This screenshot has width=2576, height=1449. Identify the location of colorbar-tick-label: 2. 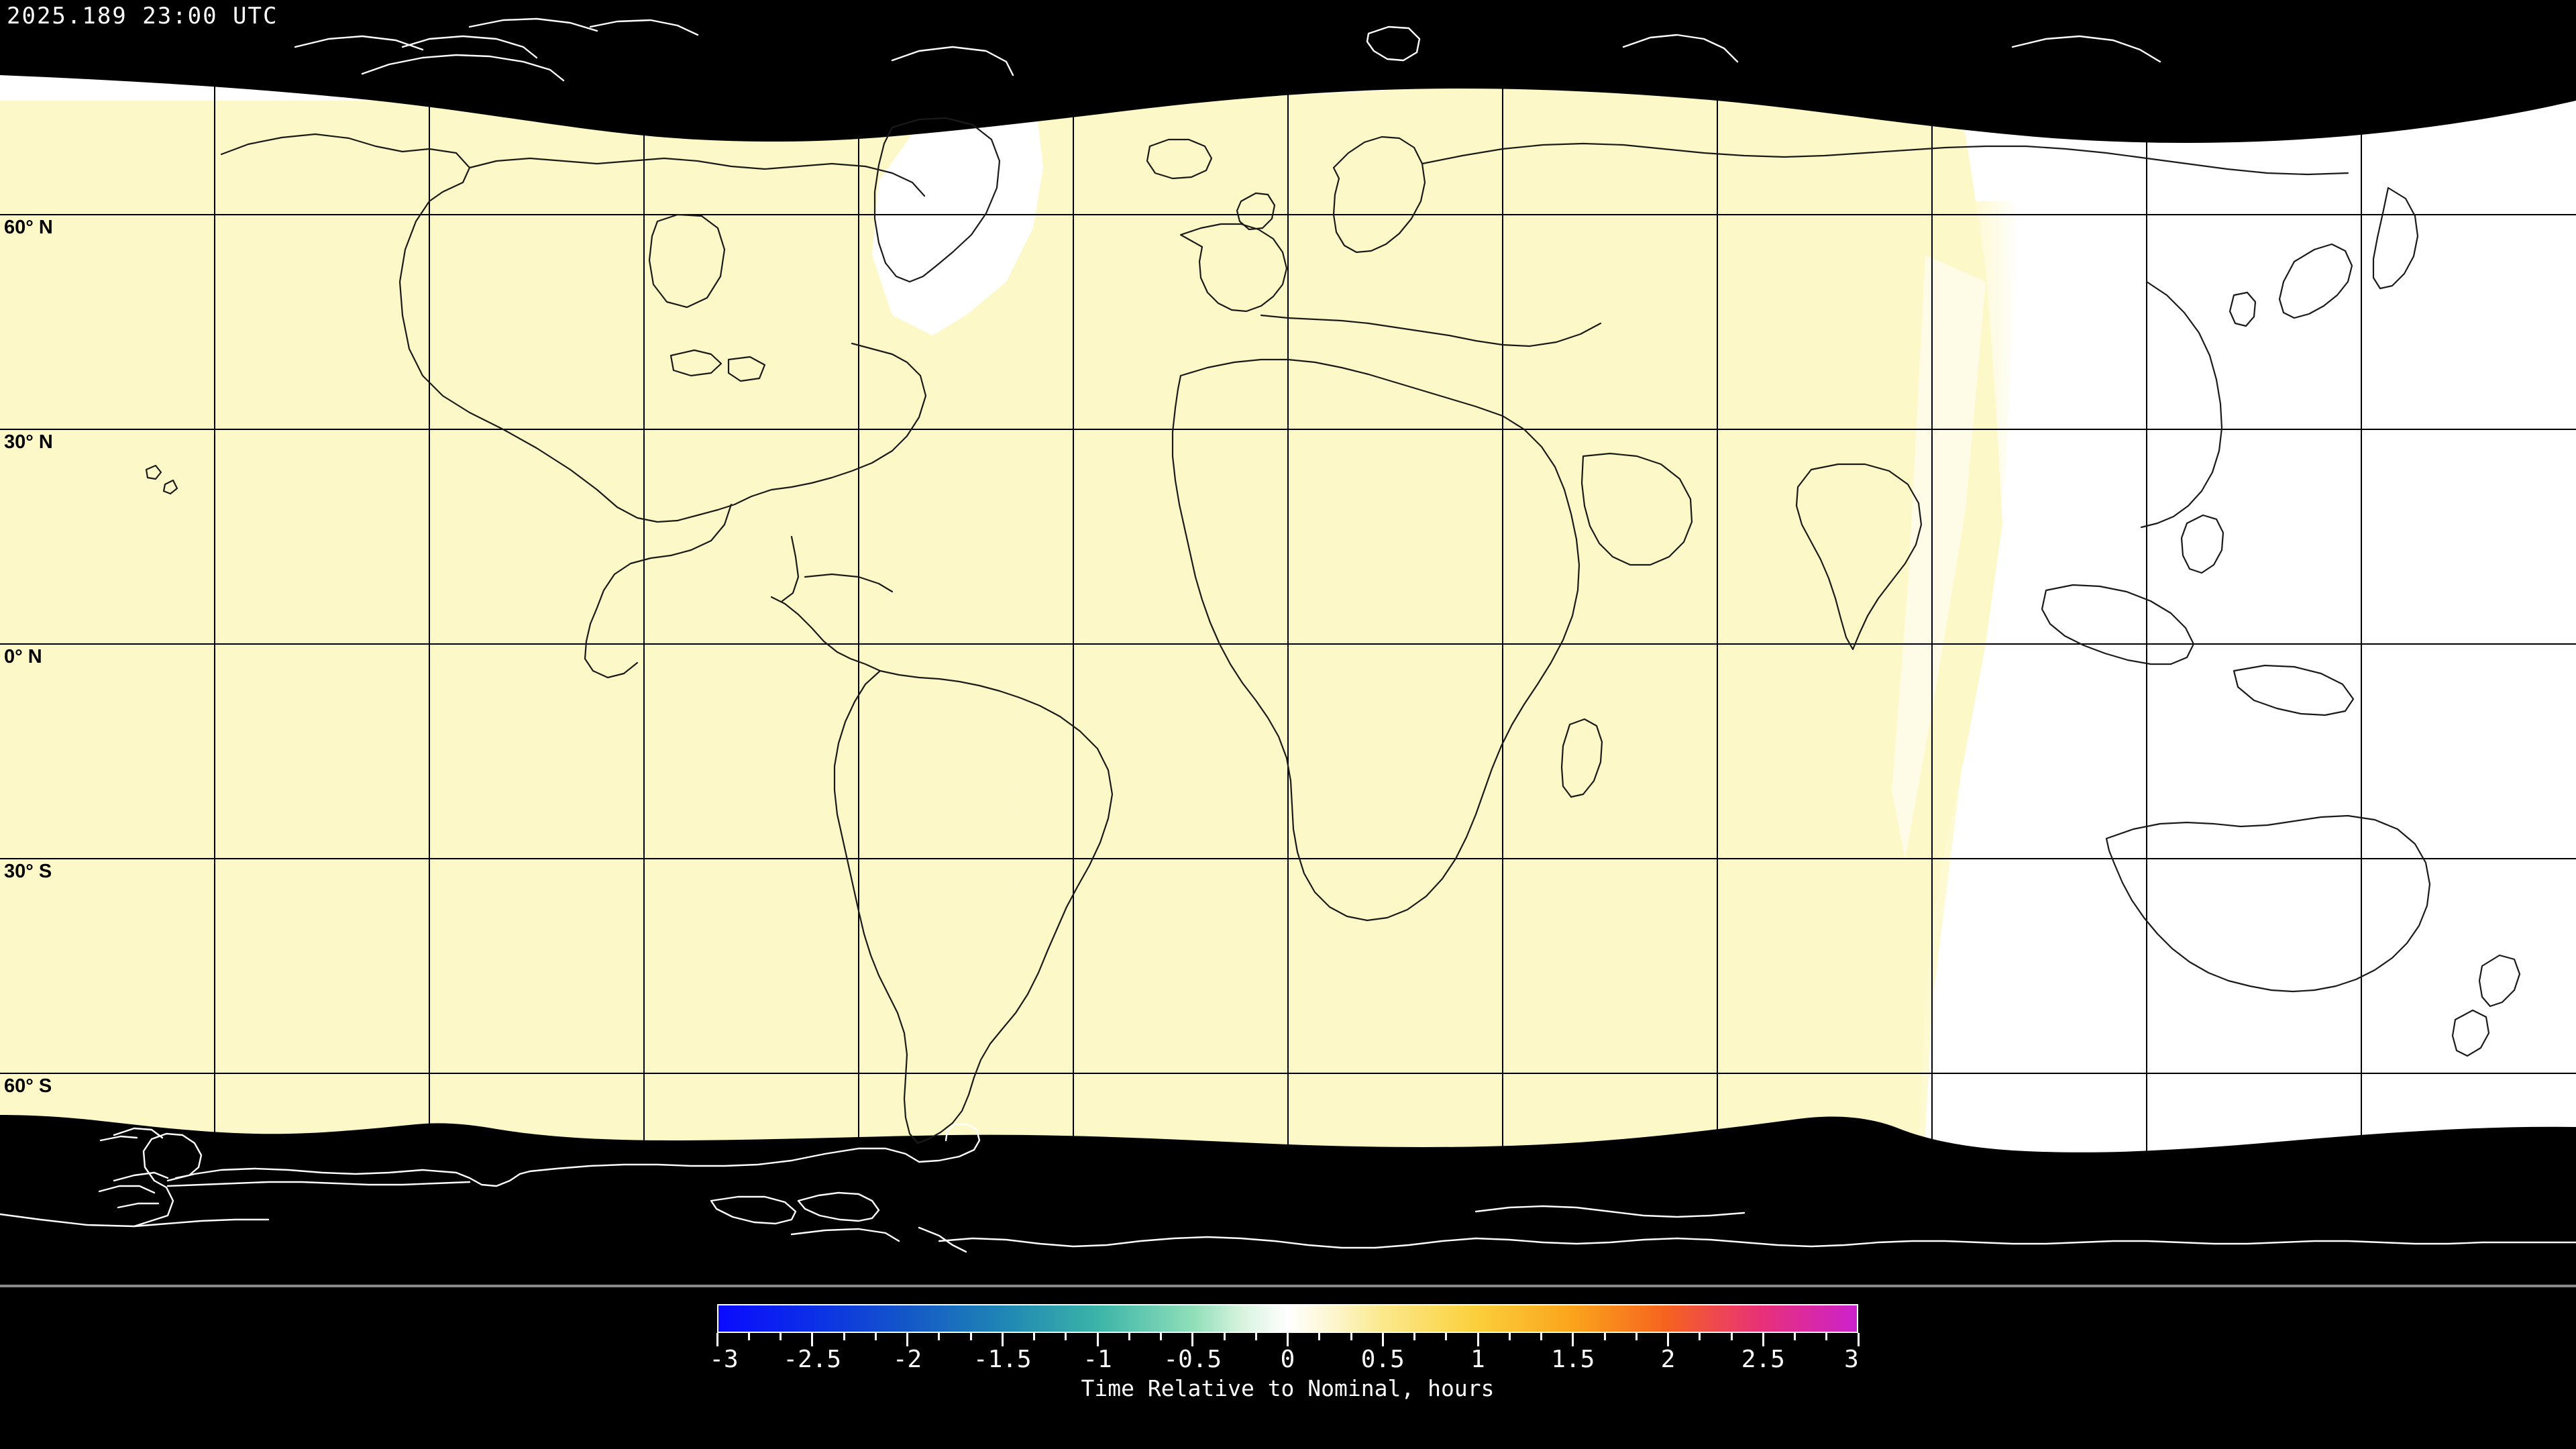
(1668, 1359).